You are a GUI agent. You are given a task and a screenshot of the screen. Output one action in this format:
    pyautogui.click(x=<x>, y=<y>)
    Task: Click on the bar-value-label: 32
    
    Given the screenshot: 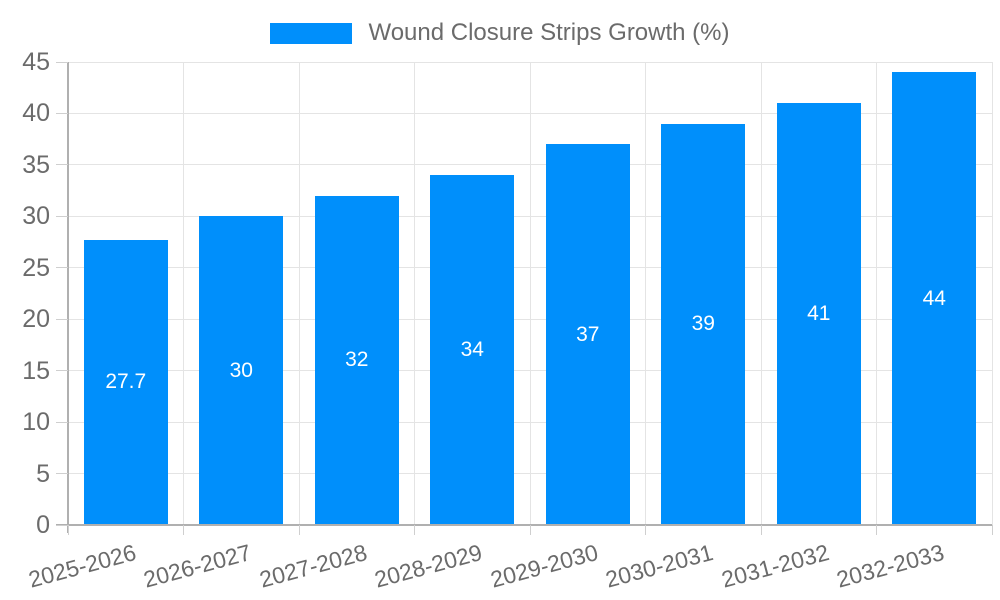 What is the action you would take?
    pyautogui.click(x=357, y=360)
    